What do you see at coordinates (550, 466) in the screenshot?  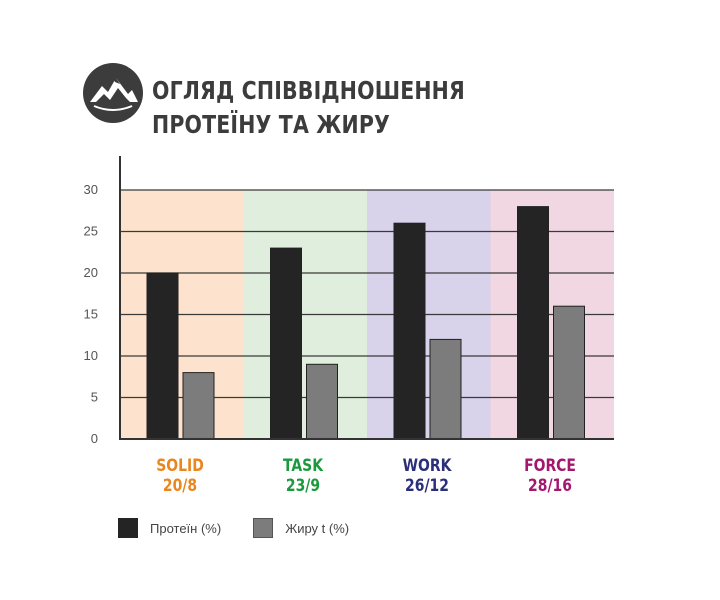 I see `category-name: FORCE` at bounding box center [550, 466].